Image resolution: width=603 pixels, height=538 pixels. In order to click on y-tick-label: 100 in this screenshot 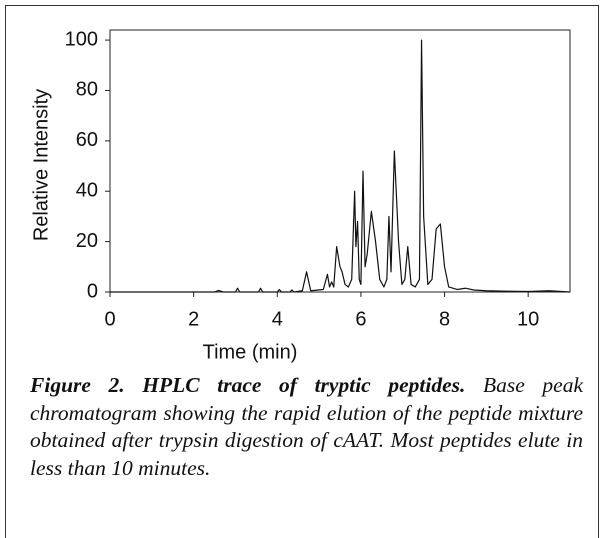, I will do `click(81, 39)`.